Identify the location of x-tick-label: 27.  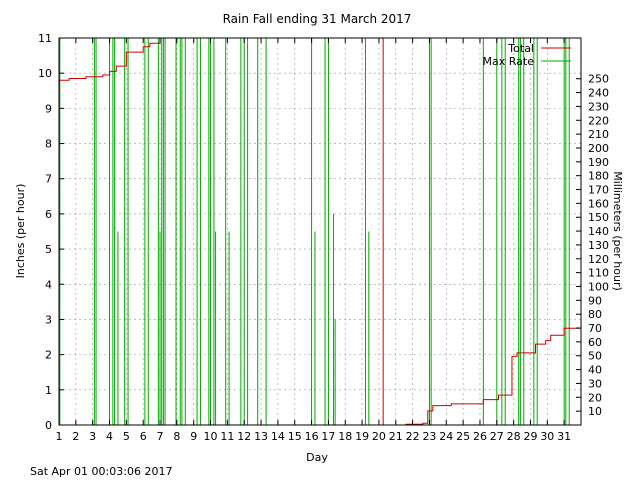
(497, 436).